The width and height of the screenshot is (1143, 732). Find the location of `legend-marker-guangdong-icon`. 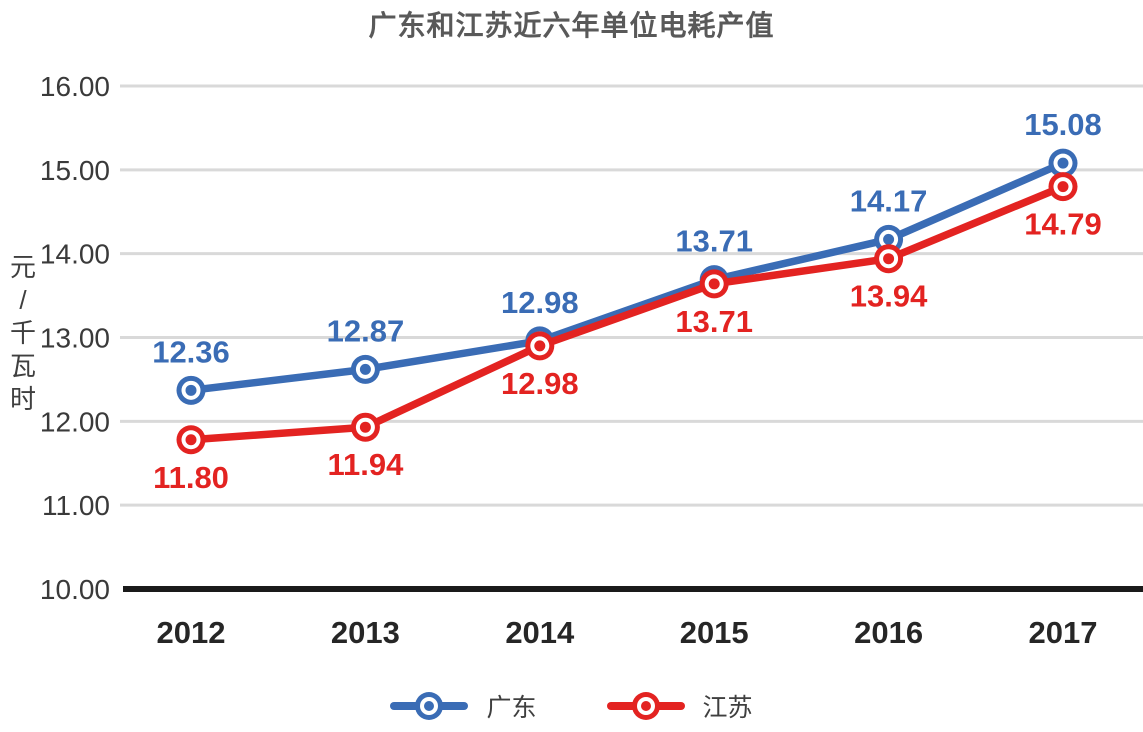

legend-marker-guangdong-icon is located at coordinates (429, 706).